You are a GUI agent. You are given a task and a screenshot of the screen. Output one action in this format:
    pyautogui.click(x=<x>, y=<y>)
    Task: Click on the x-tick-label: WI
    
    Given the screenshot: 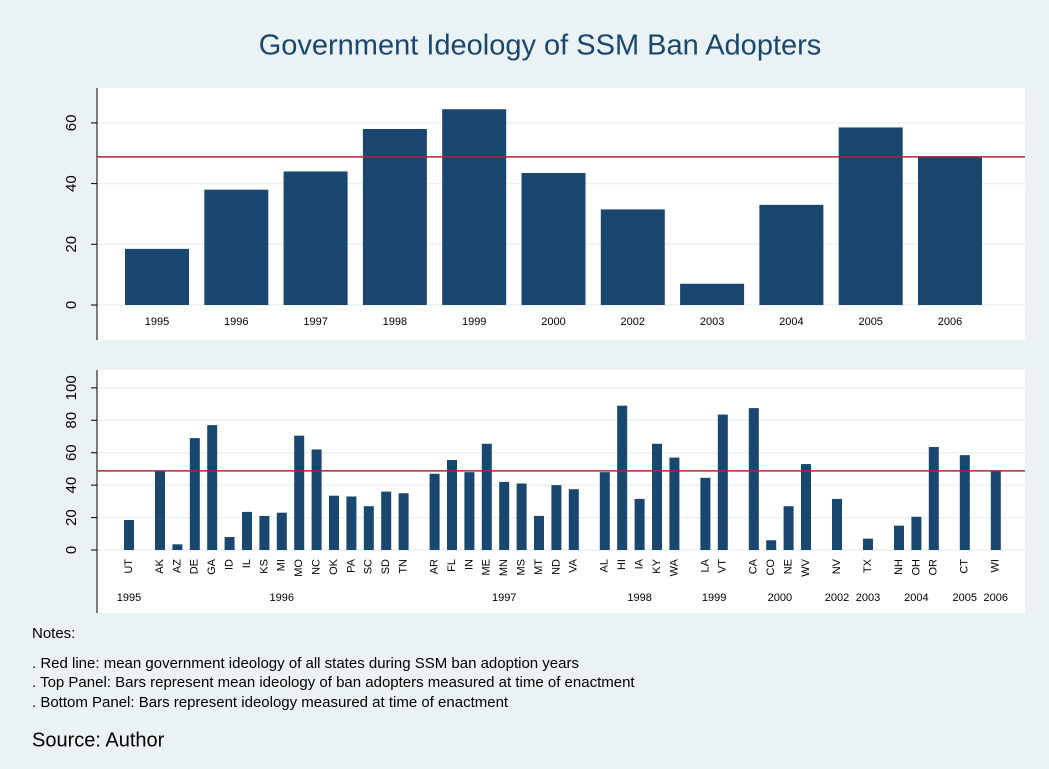 What is the action you would take?
    pyautogui.click(x=996, y=565)
    